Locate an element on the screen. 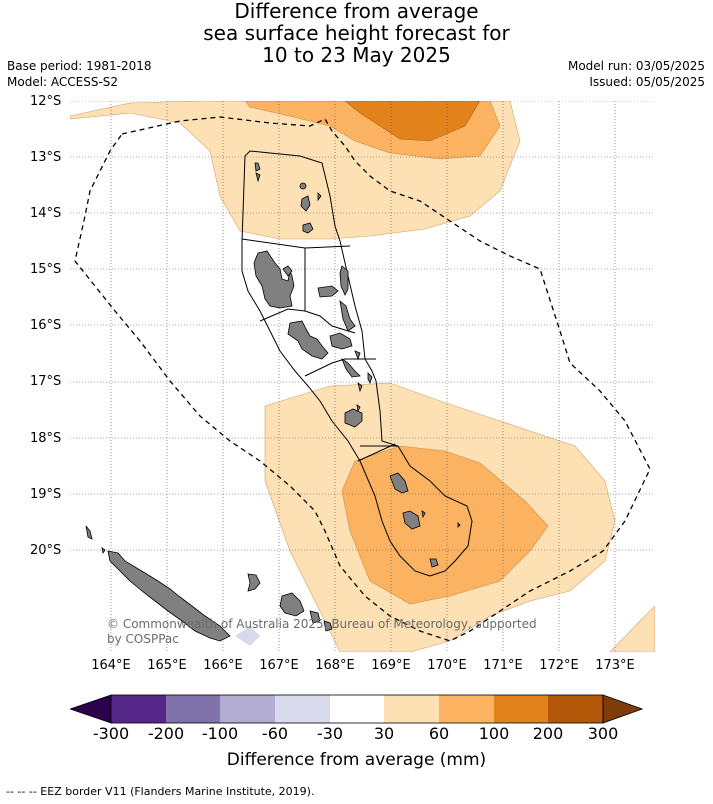 The height and width of the screenshot is (804, 713). land-vanuatu is located at coordinates (357, 365).